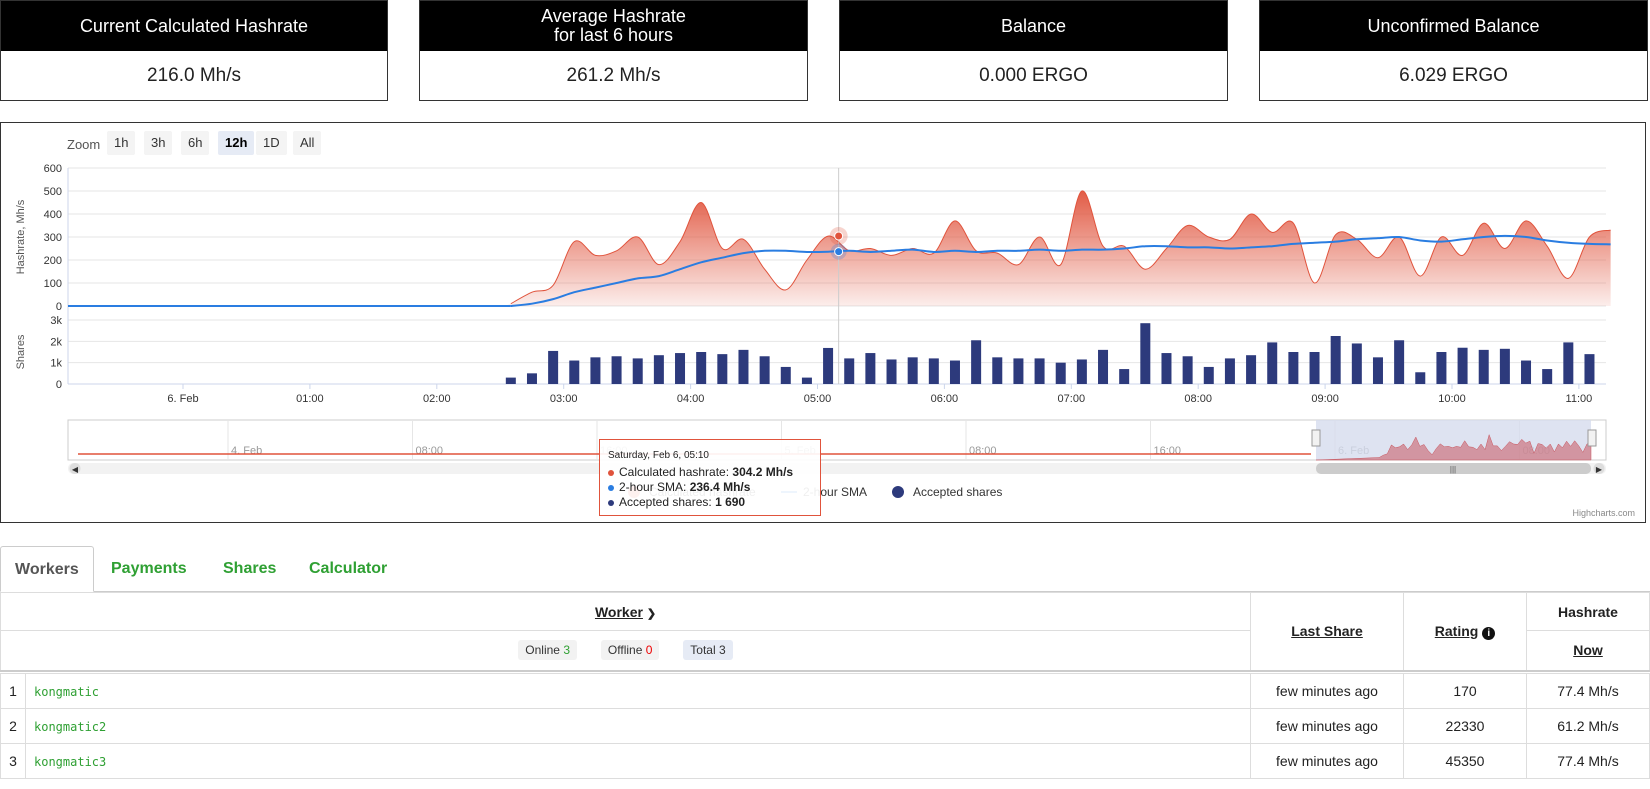 This screenshot has height=789, width=1650. I want to click on hashrate-now-cell: 61.2 Mh/s, so click(1588, 726).